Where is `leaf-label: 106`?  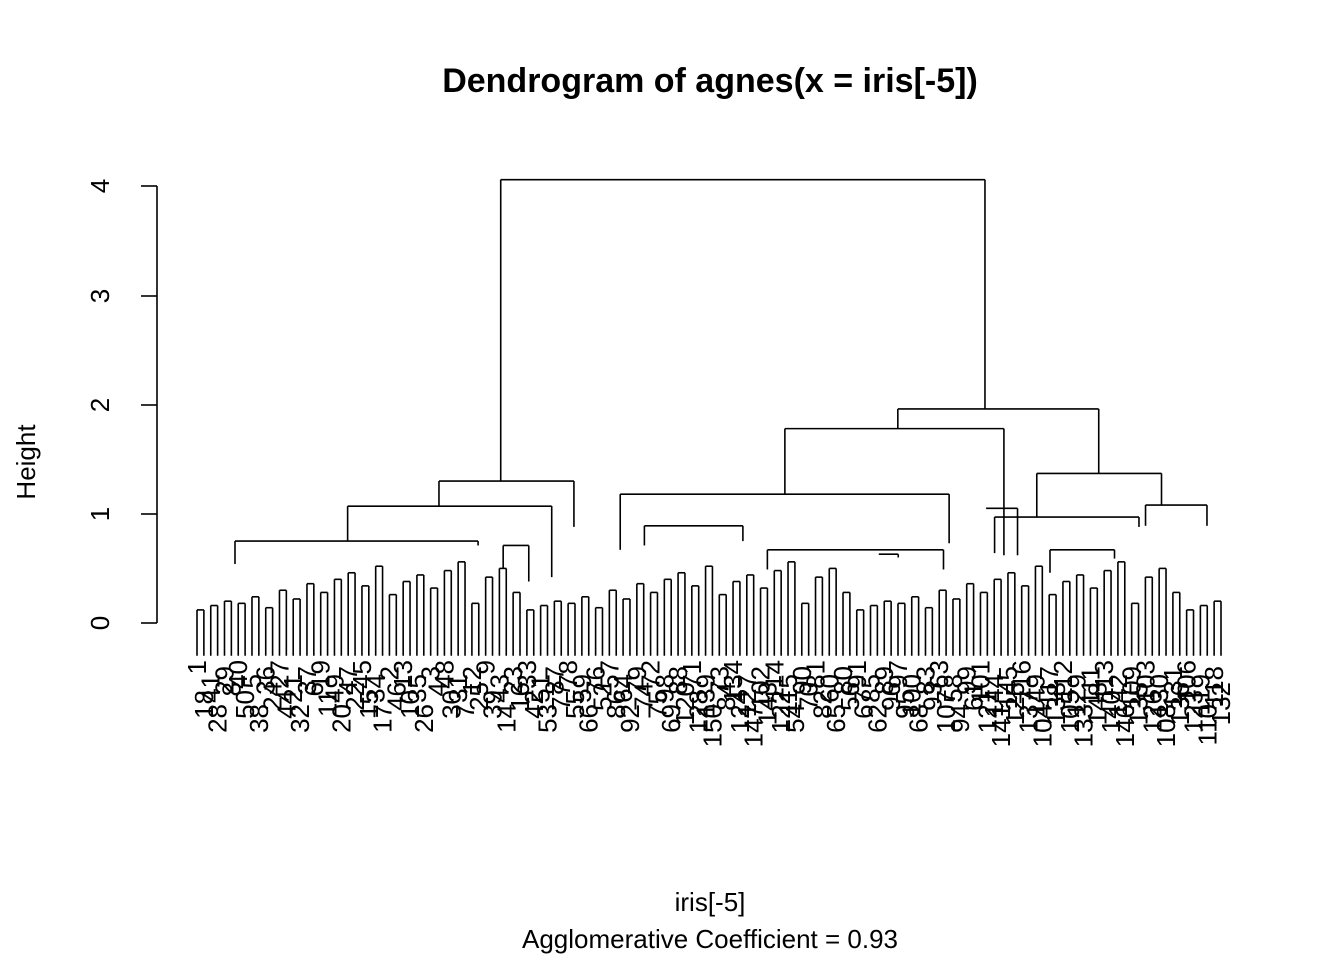 leaf-label: 106 is located at coordinates (1187, 681).